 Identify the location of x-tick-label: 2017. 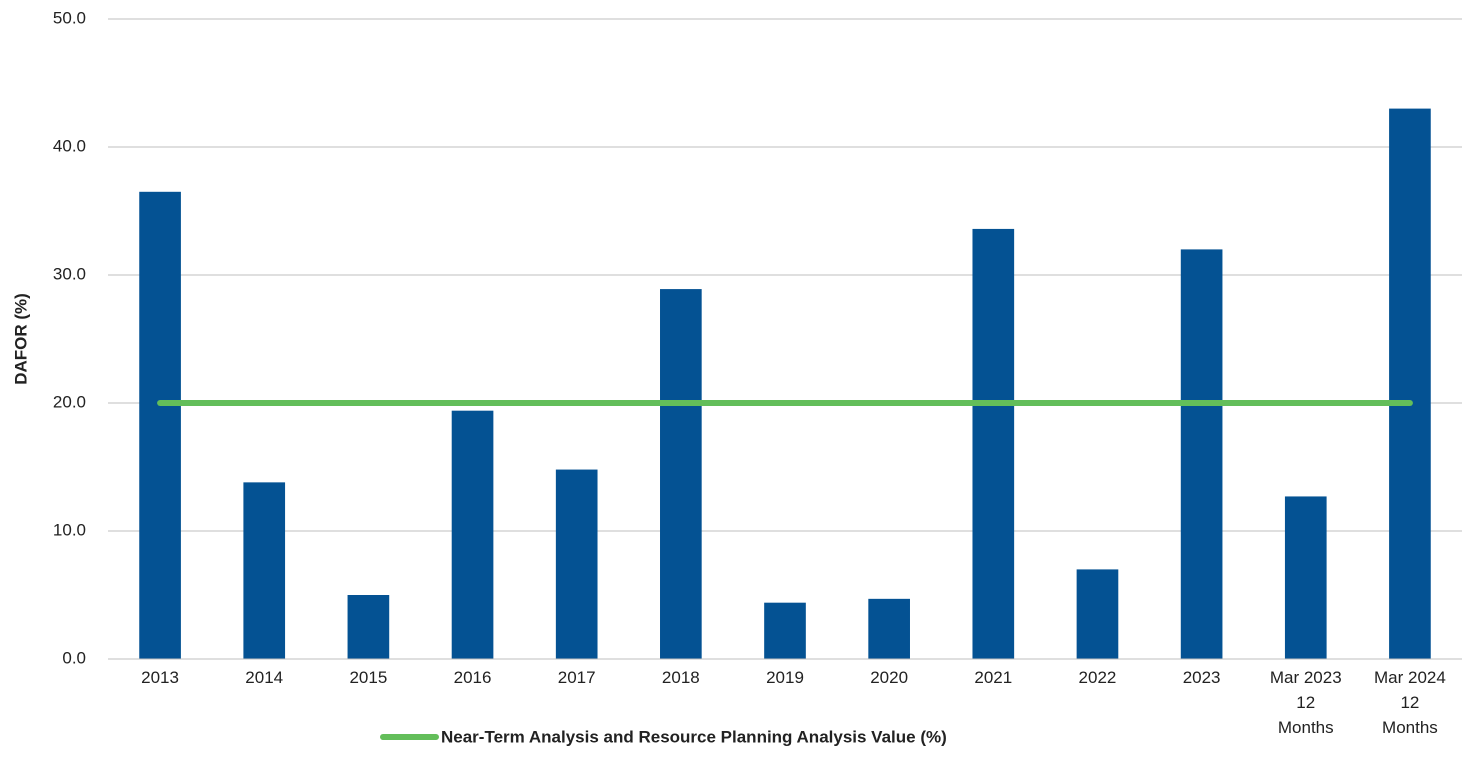
(576, 677).